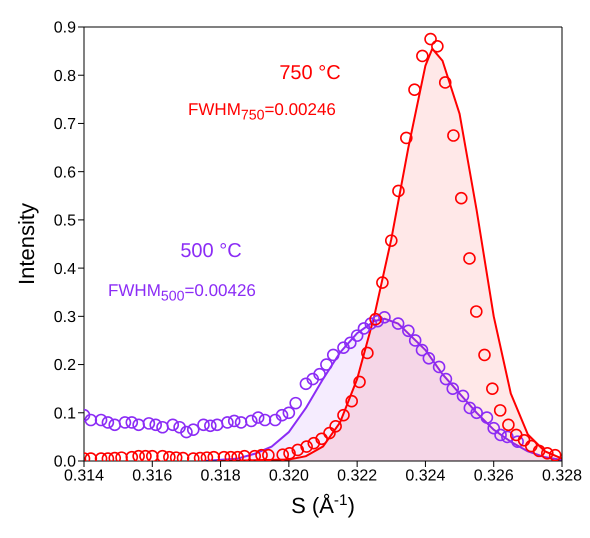  Describe the element at coordinates (65, 413) in the screenshot. I see `y-tick-label: 0.1` at that location.